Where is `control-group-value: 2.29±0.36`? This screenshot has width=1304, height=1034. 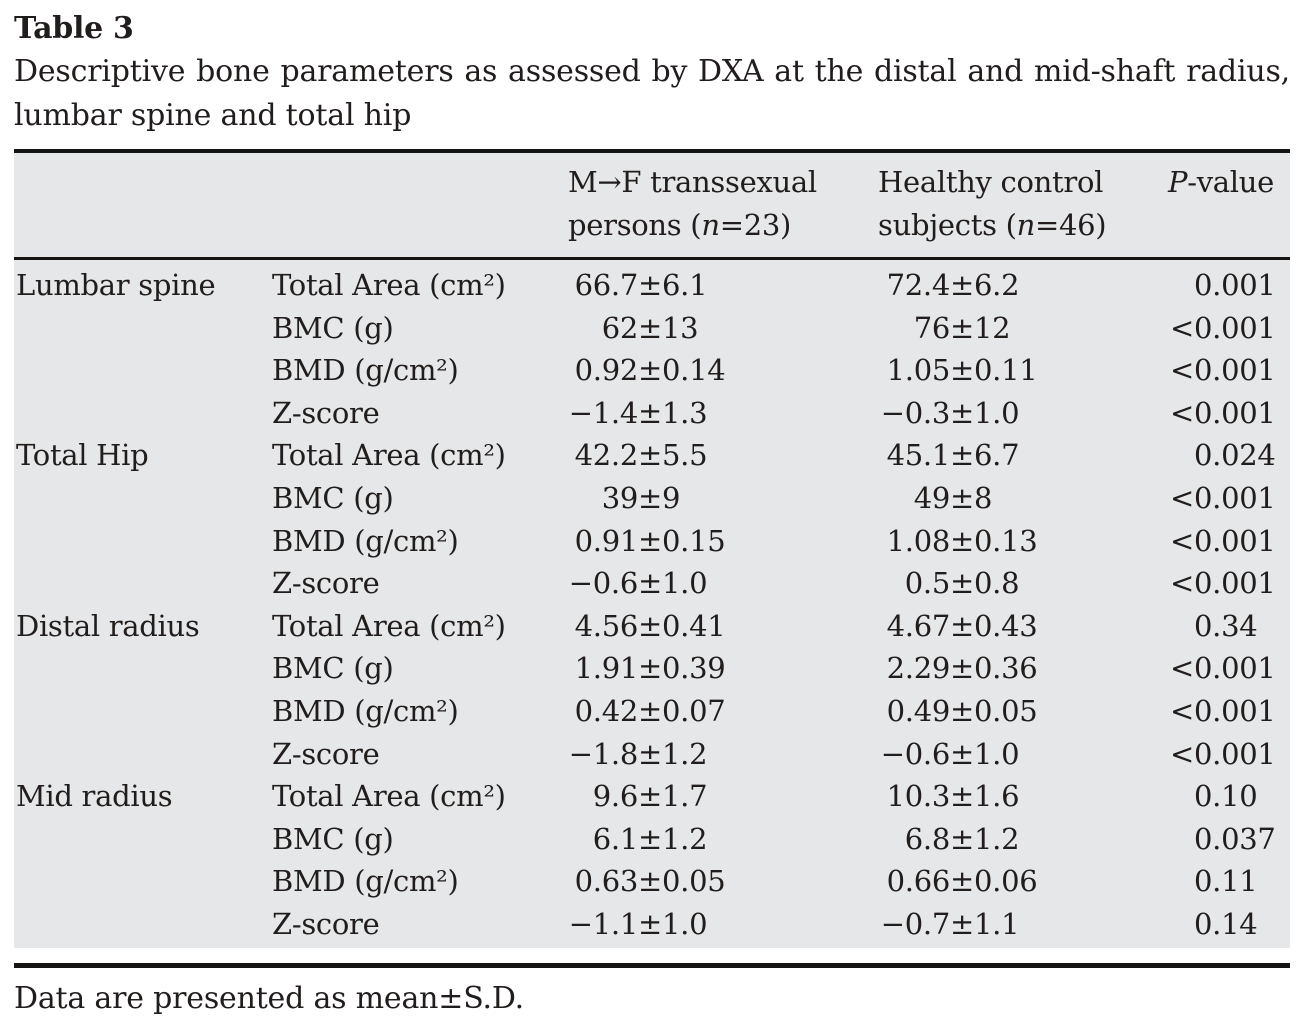
control-group-value: 2.29±0.36 is located at coordinates (1023, 668).